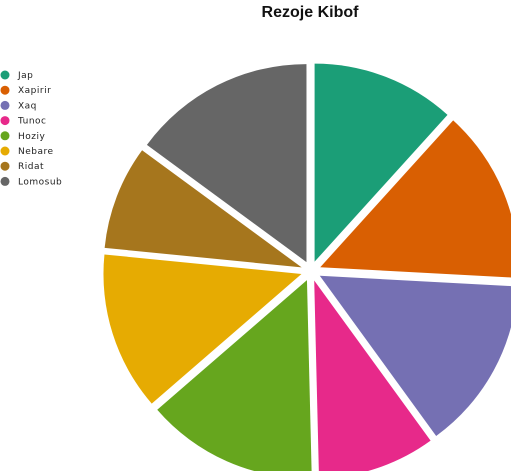 This screenshot has width=511, height=471. Describe the element at coordinates (5, 120) in the screenshot. I see `legend-marker-tunoc` at that location.